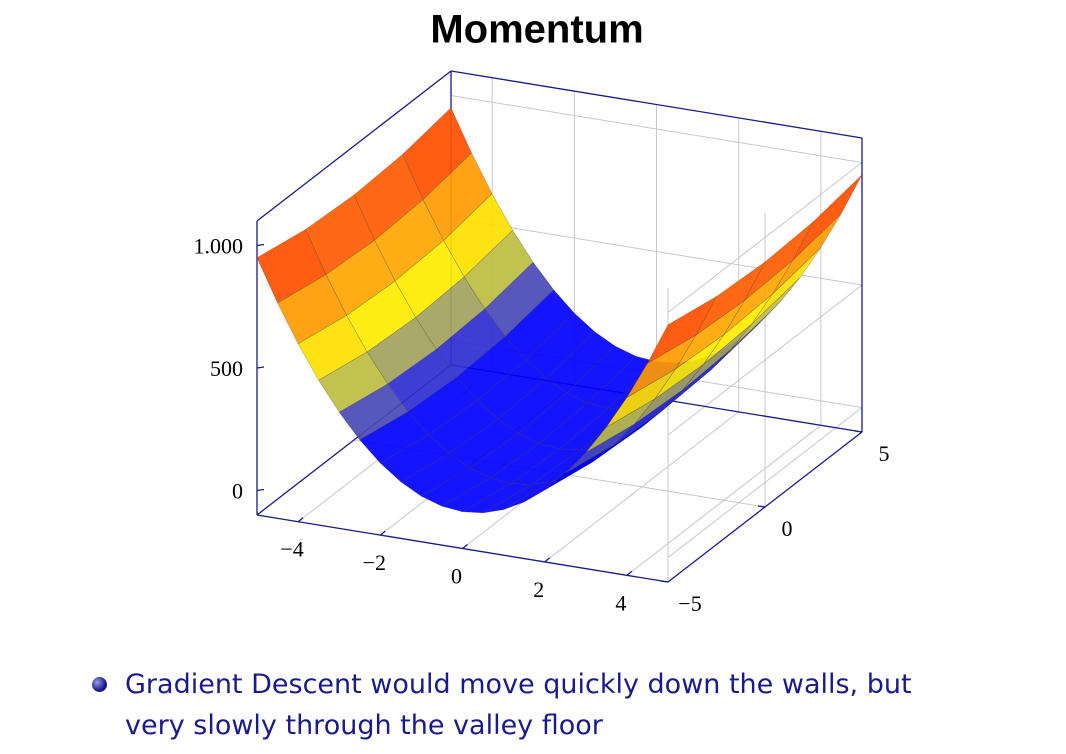 This screenshot has width=1066, height=754. Describe the element at coordinates (99, 684) in the screenshot. I see `bullet-icon` at that location.